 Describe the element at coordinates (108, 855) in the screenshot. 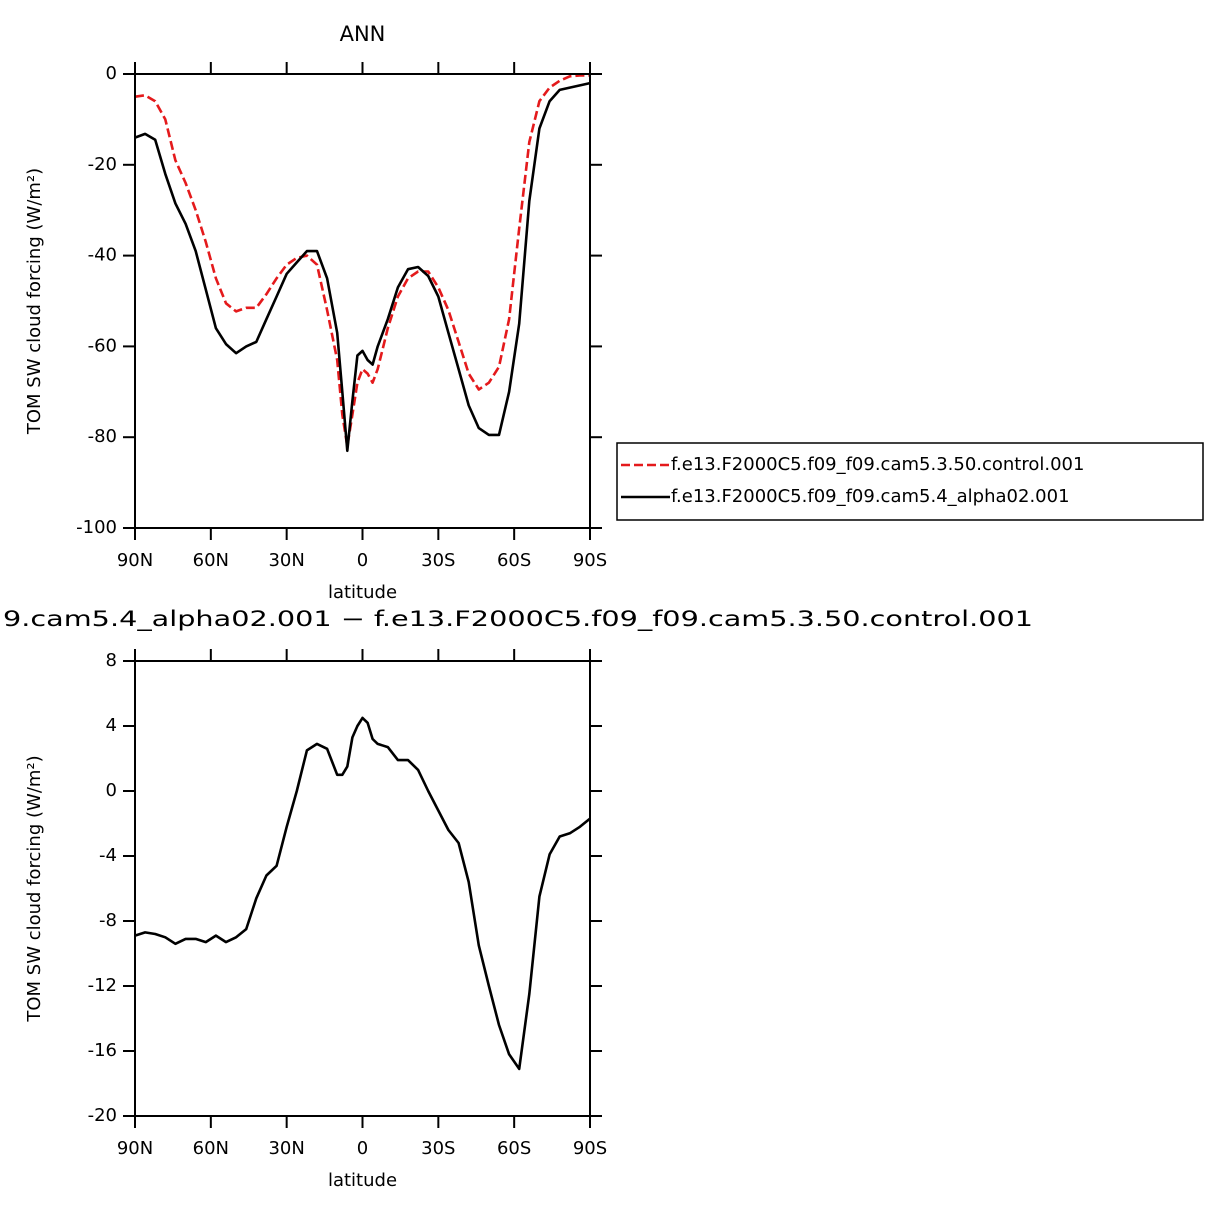

I see `y-tick-label: -4` at that location.